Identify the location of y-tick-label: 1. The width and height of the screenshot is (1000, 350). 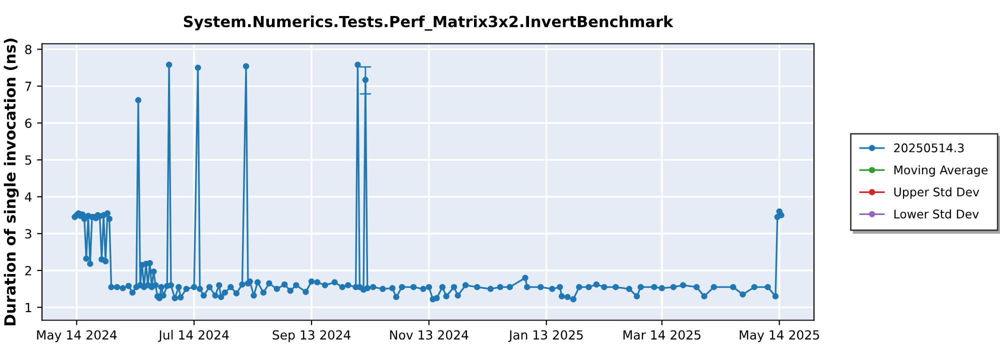
(29, 307).